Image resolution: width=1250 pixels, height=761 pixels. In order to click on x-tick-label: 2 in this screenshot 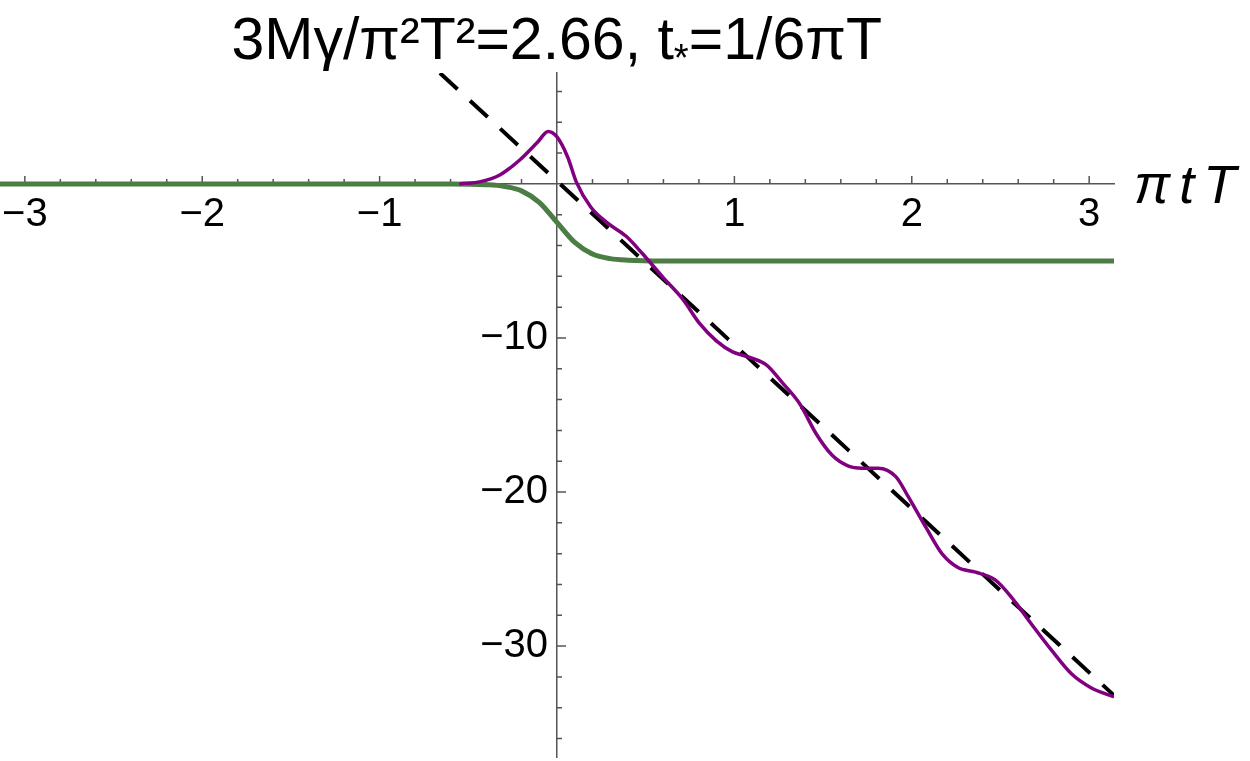, I will do `click(911, 211)`.